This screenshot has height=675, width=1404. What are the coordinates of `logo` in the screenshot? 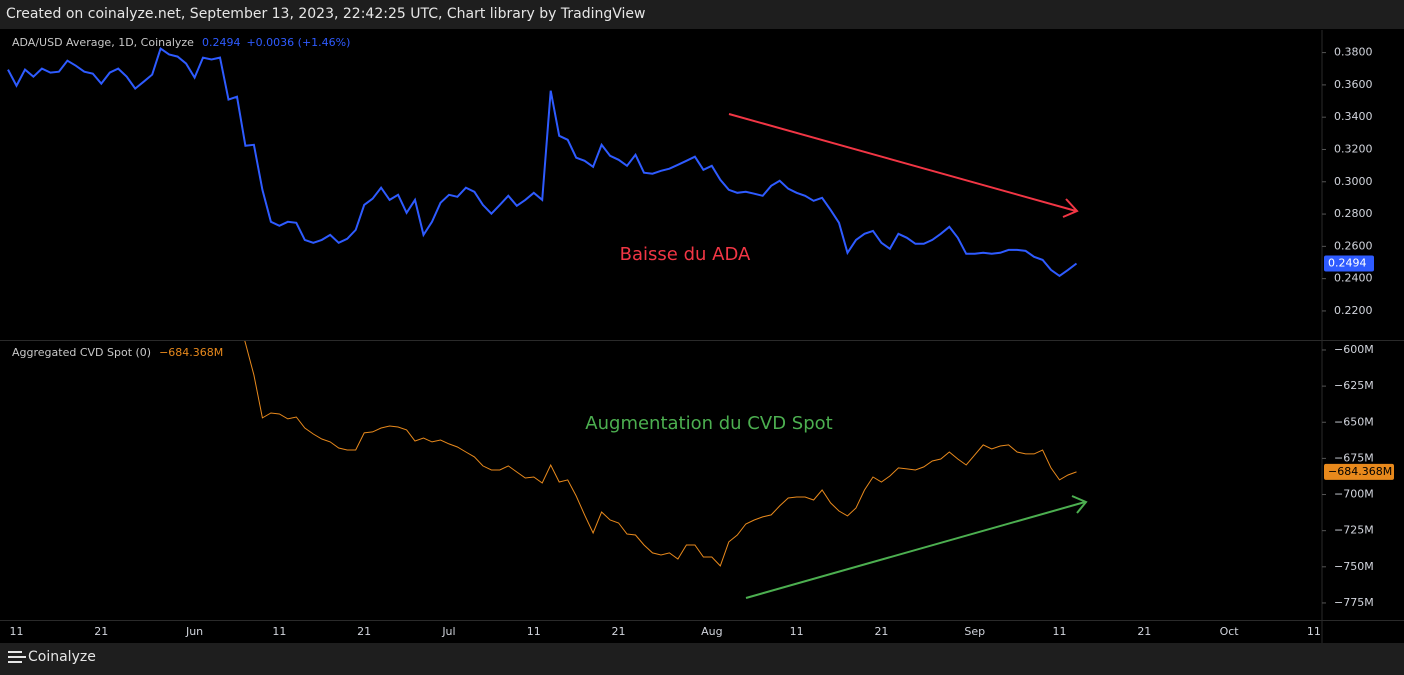 It's located at (17, 657).